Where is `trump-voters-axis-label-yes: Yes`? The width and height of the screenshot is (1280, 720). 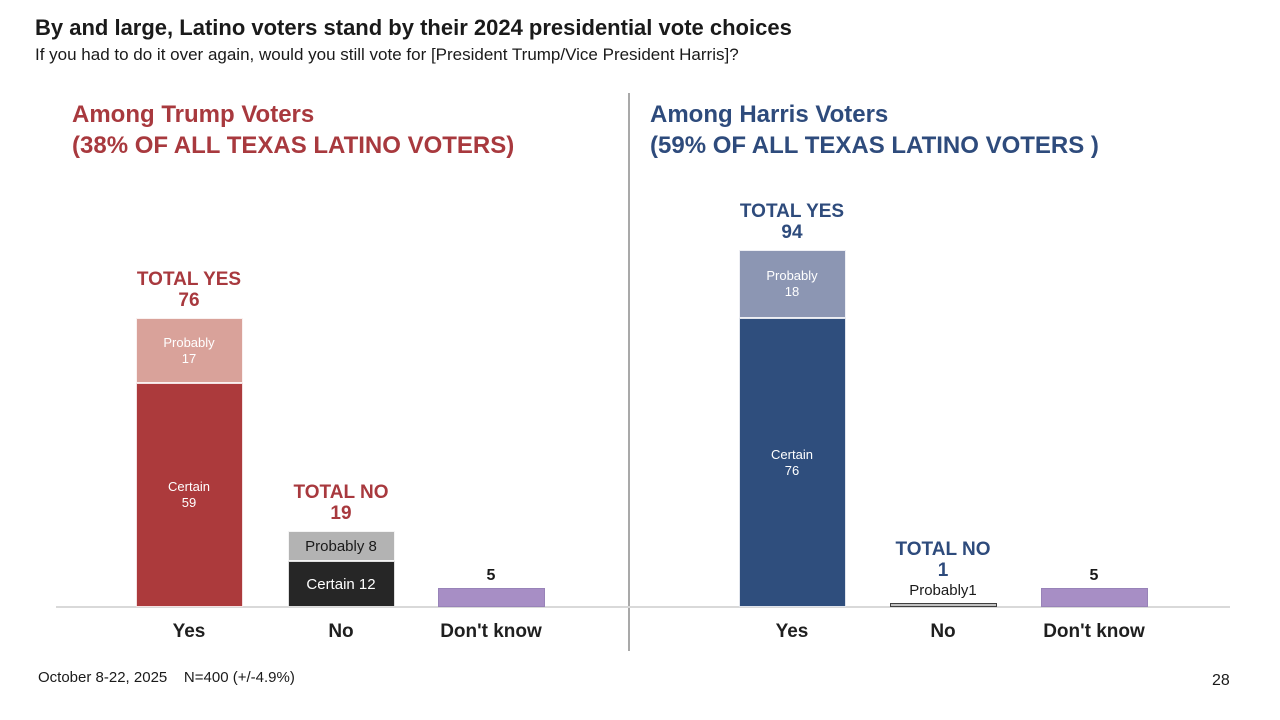
trump-voters-axis-label-yes: Yes is located at coordinates (189, 631).